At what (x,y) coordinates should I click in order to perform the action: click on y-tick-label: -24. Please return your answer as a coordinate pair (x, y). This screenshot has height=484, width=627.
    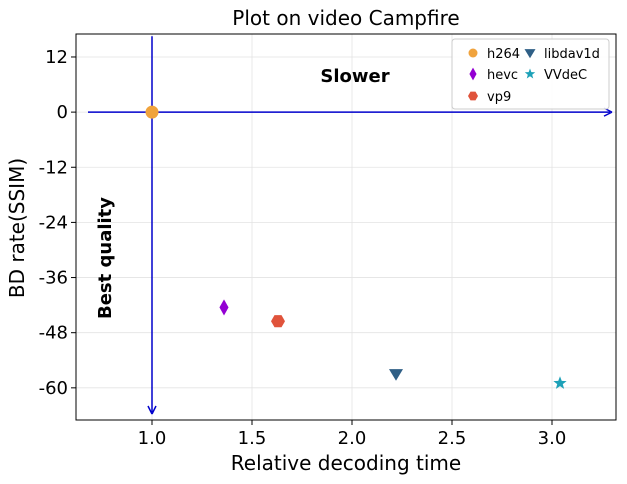
    Looking at the image, I should click on (53, 222).